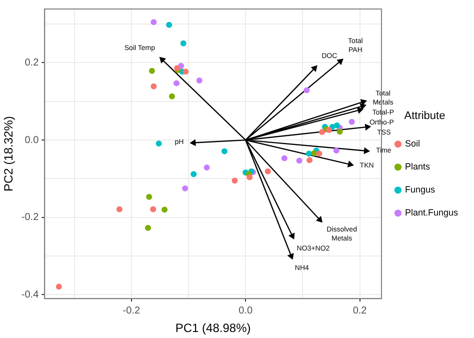  I want to click on y-tick-label: 0.2, so click(32, 62).